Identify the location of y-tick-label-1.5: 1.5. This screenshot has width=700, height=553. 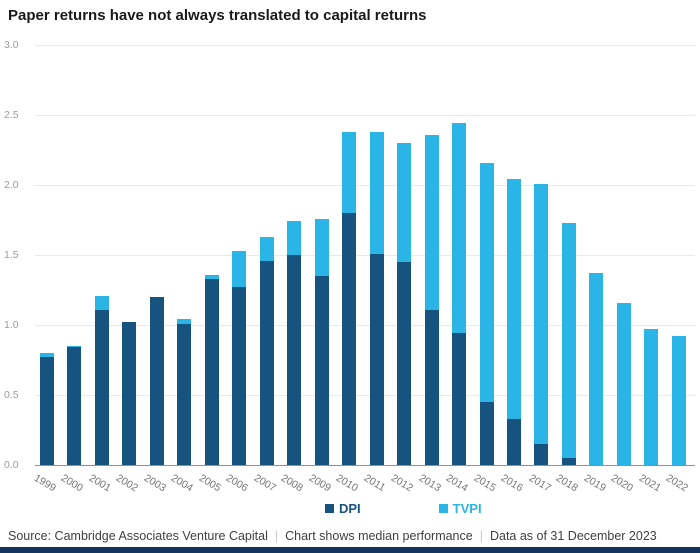
(11, 255).